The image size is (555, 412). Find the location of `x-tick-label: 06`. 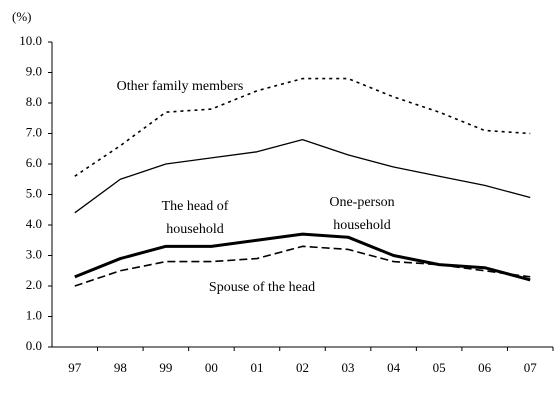

x-tick-label: 06 is located at coordinates (485, 367).